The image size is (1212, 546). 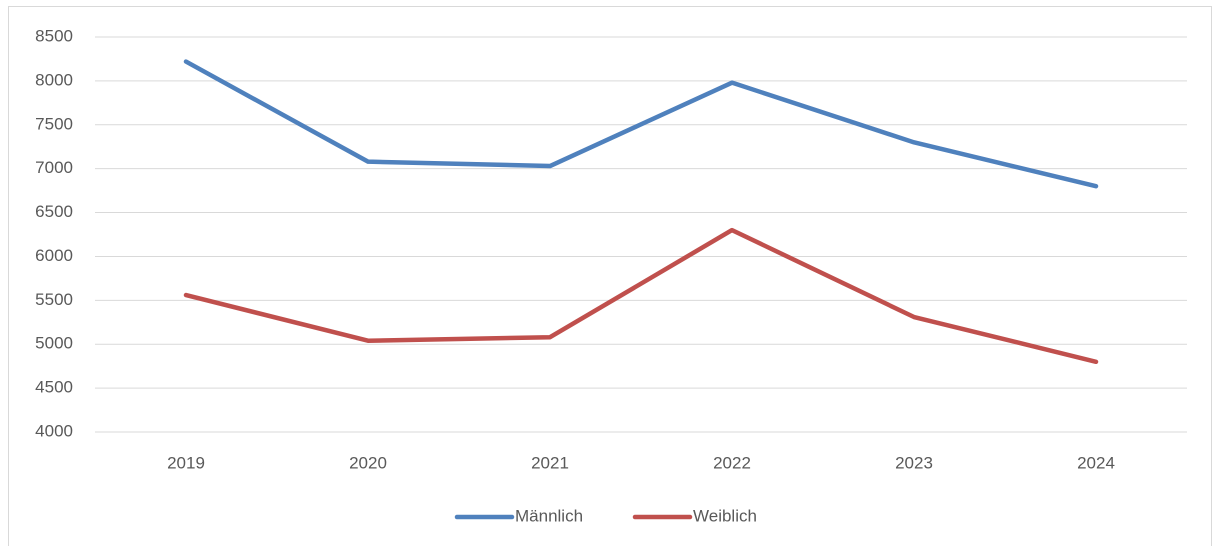 What do you see at coordinates (54, 123) in the screenshot?
I see `y-tick-label: 7500` at bounding box center [54, 123].